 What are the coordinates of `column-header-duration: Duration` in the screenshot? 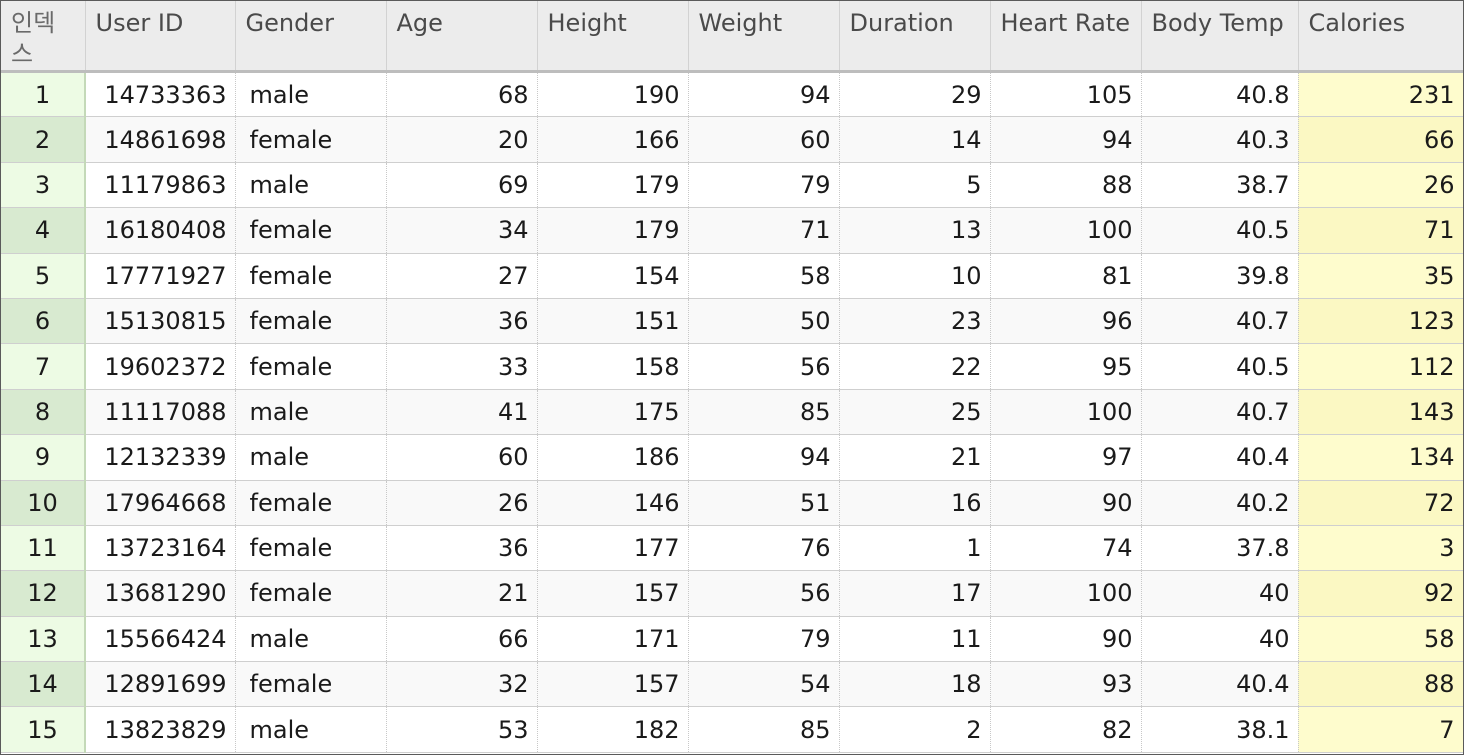 It's located at (915, 37).